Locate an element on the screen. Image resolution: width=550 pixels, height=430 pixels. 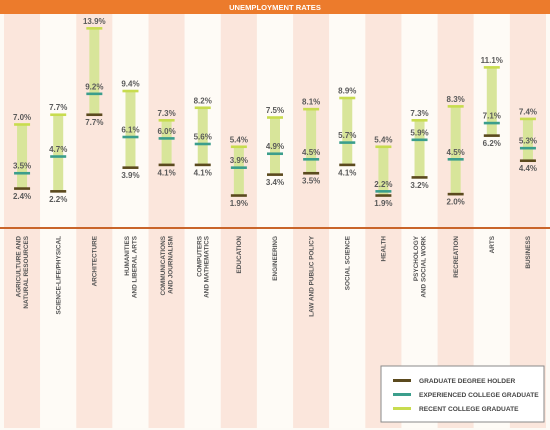
category-label-line: HUMANITIES is located at coordinates (127, 255).